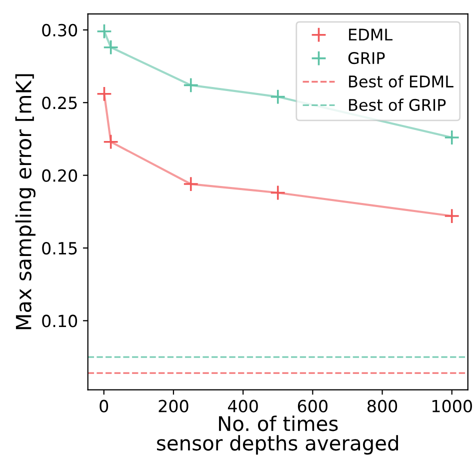 This screenshot has width=475, height=464. Describe the element at coordinates (60, 321) in the screenshot. I see `y-tick-label: 0.10` at that location.